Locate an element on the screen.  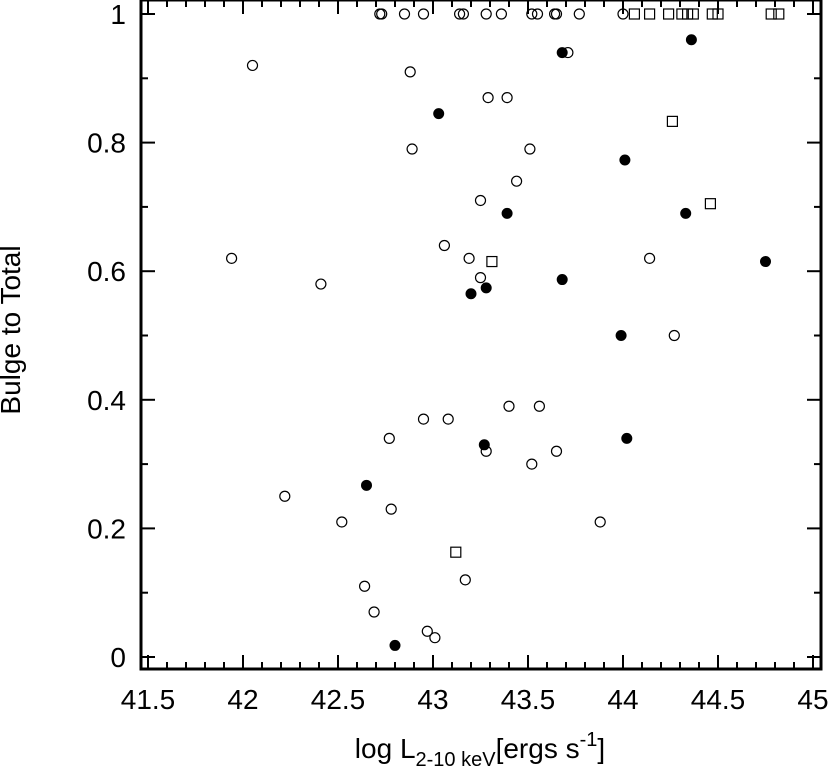
x-axis-title-exponent: -1 is located at coordinates (589, 740).